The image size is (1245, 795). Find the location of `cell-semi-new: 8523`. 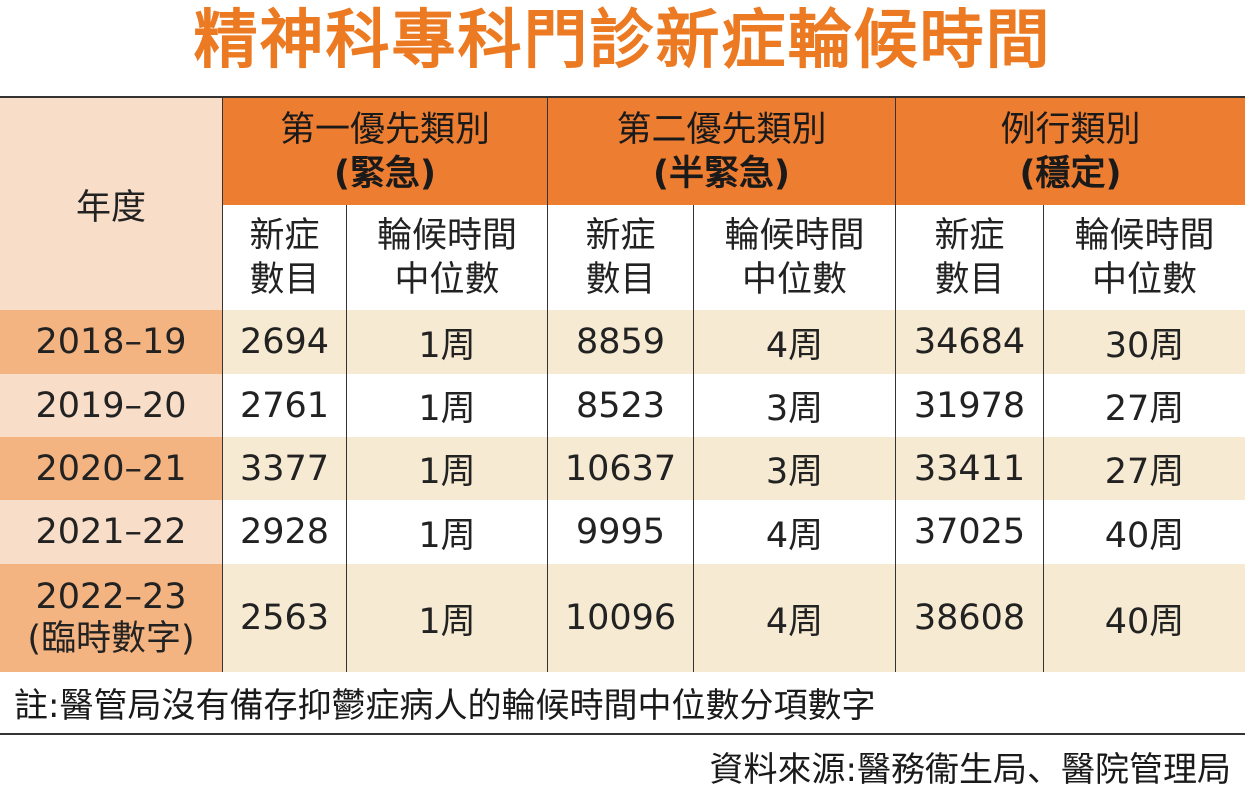

cell-semi-new: 8523 is located at coordinates (620, 405).